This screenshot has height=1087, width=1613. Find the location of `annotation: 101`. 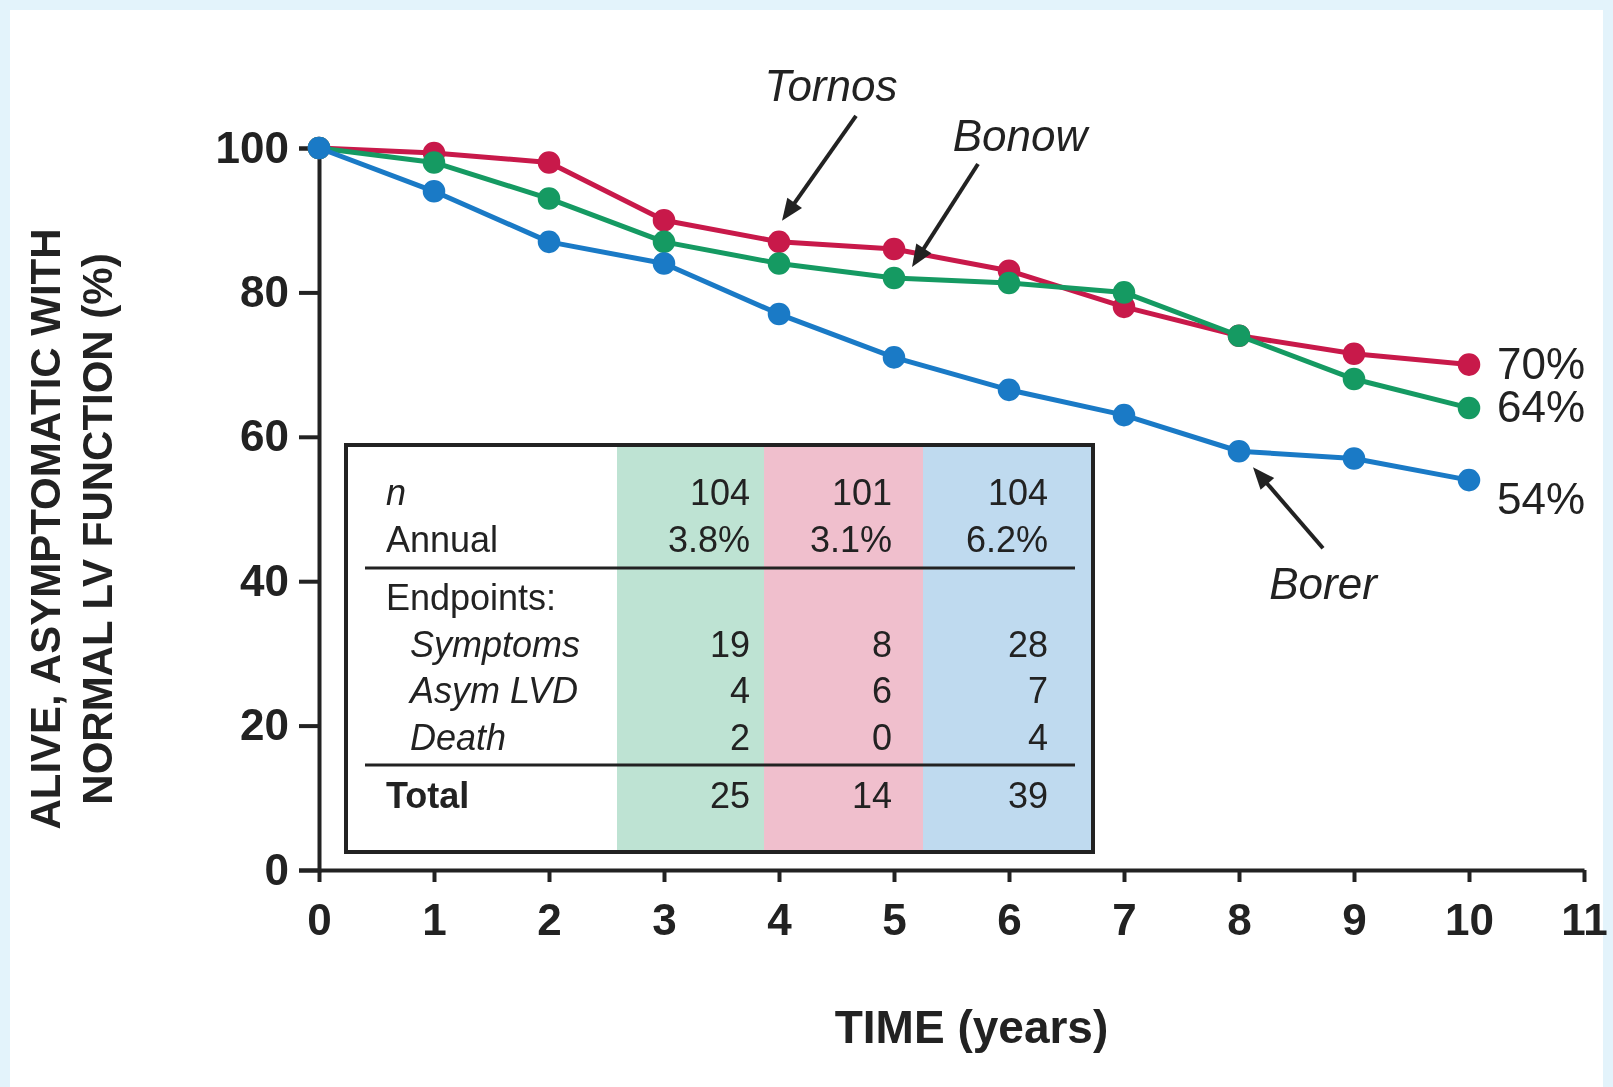

annotation: 101 is located at coordinates (861, 492).